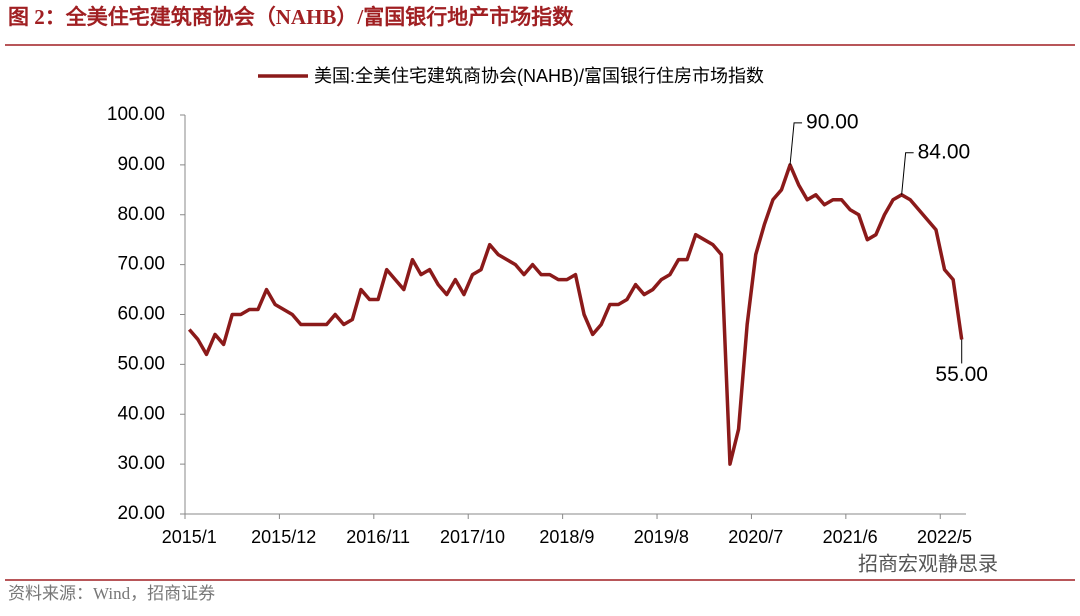  What do you see at coordinates (141, 513) in the screenshot?
I see `y-tick-label: 20.00` at bounding box center [141, 513].